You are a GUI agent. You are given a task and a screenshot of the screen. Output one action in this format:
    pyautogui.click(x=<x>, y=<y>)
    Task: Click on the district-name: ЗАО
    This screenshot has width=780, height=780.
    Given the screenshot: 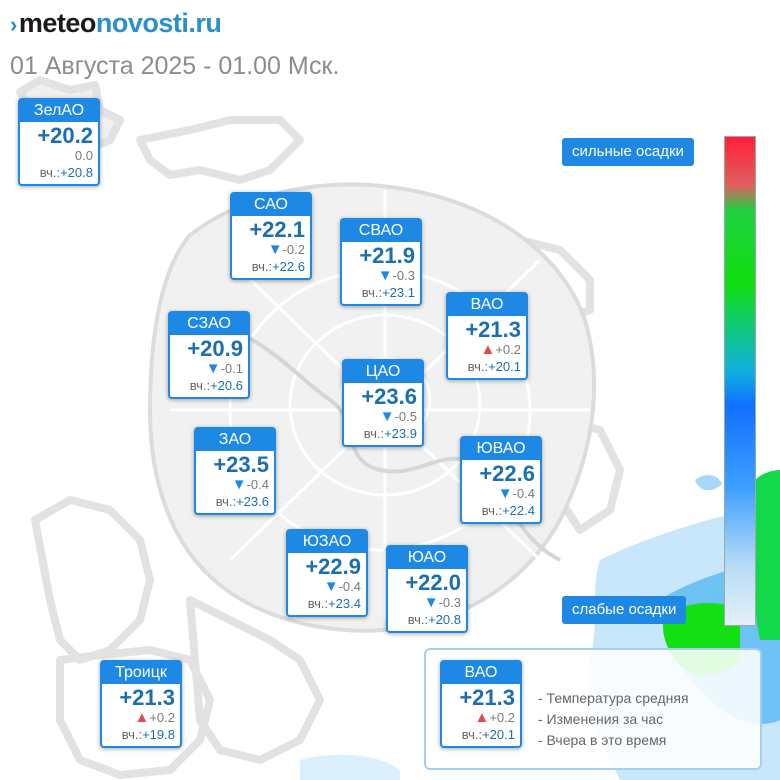 What is the action you would take?
    pyautogui.click(x=235, y=440)
    